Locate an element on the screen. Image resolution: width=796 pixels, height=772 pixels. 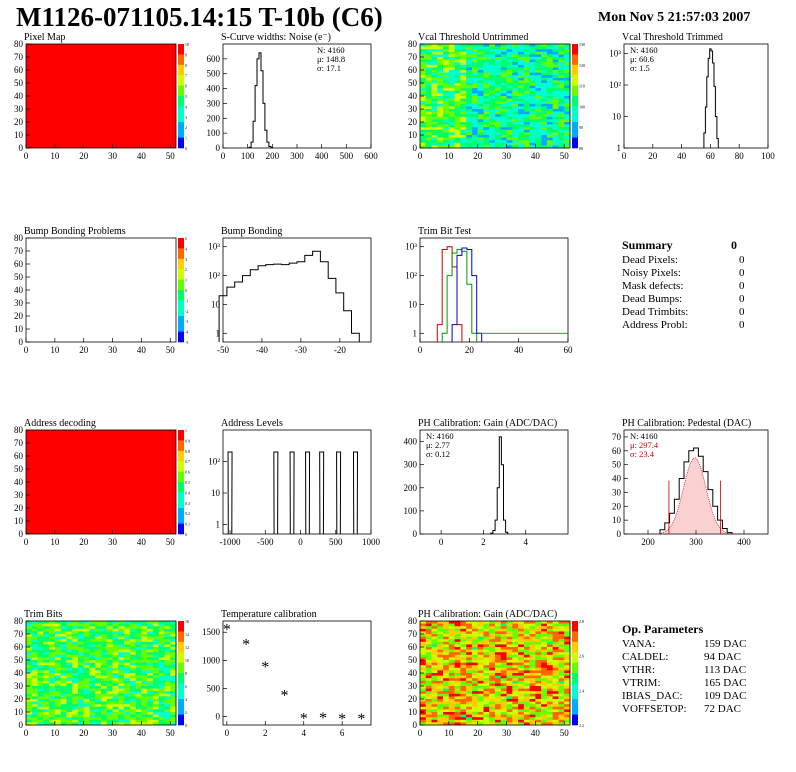
x-tick-label: 0 is located at coordinates (26, 350).